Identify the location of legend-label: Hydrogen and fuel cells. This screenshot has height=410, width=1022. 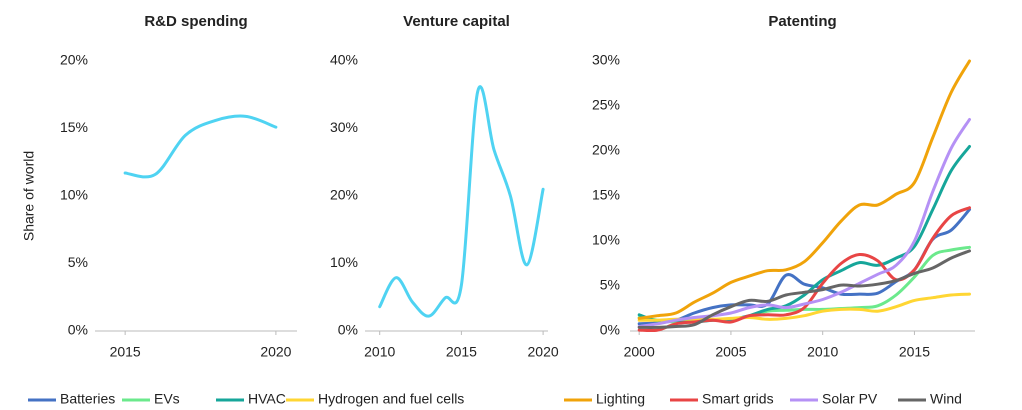
(391, 399).